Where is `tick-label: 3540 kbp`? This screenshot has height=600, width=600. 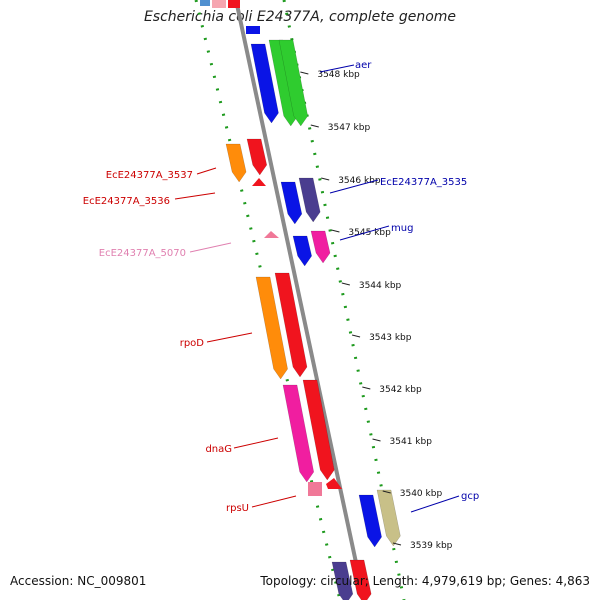 tick-label: 3540 kbp is located at coordinates (421, 494).